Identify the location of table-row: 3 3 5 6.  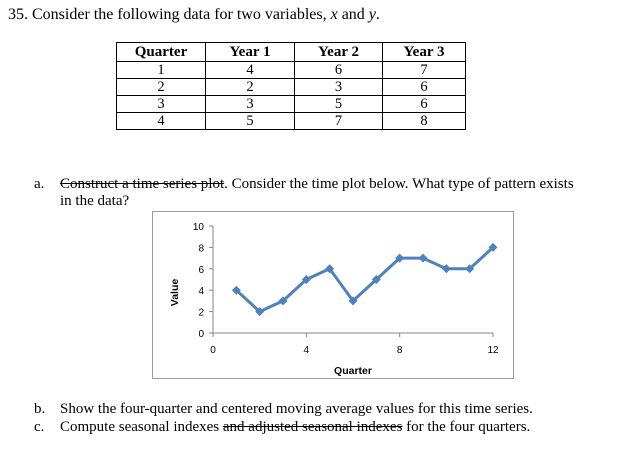
(291, 104).